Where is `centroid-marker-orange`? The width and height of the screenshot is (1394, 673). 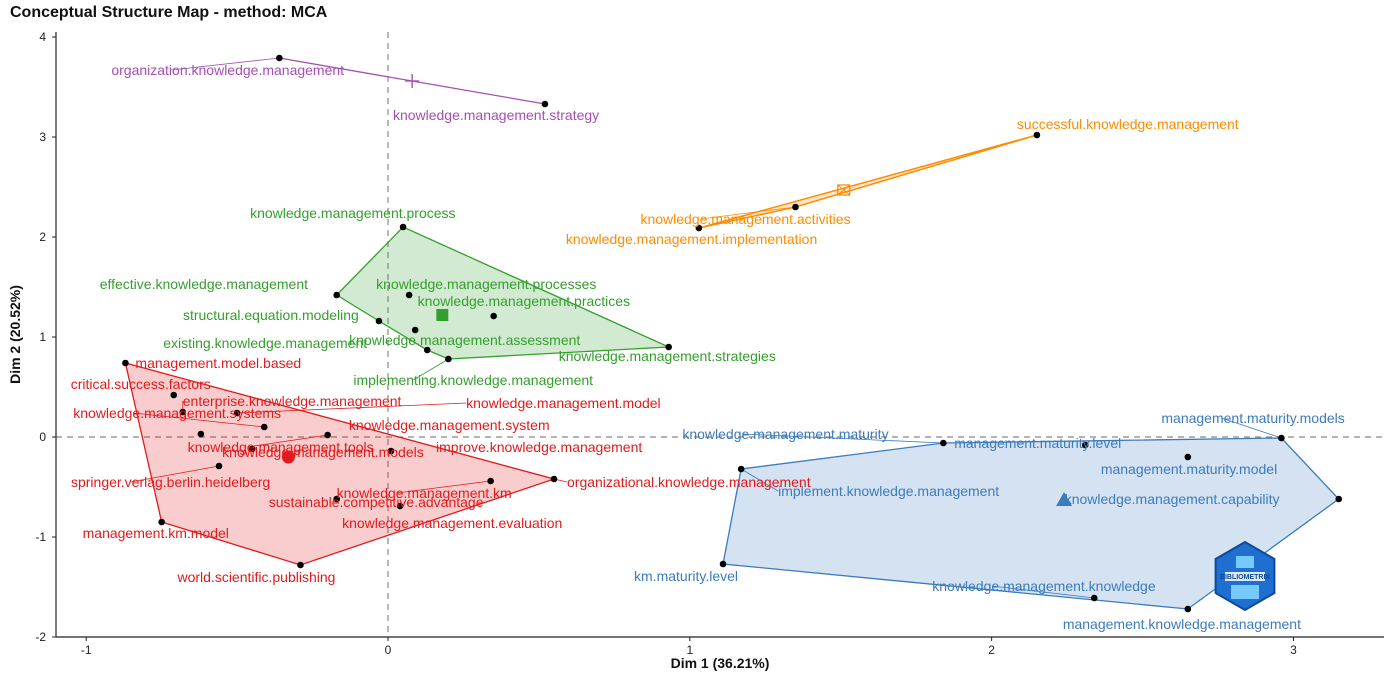 centroid-marker-orange is located at coordinates (844, 190).